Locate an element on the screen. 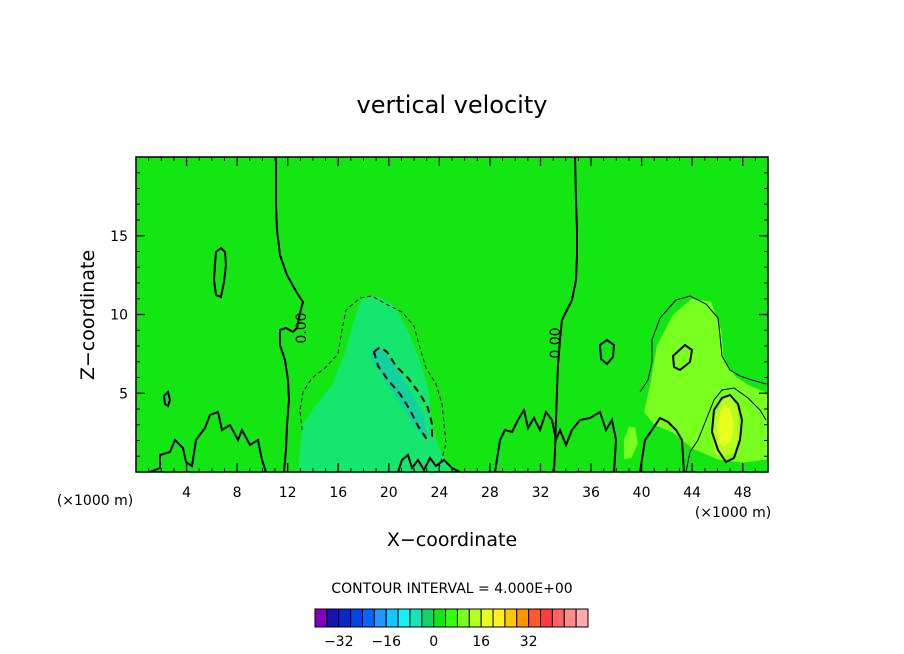  colorbar-tick-label: 32 is located at coordinates (529, 642).